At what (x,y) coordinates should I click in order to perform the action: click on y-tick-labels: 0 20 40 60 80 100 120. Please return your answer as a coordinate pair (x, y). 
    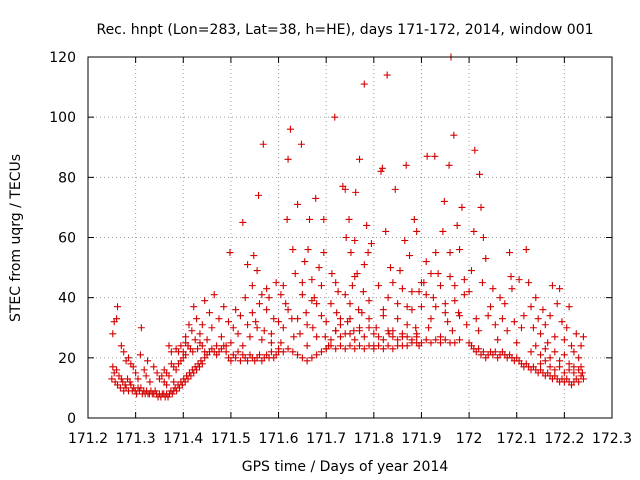
    Looking at the image, I should click on (62, 238).